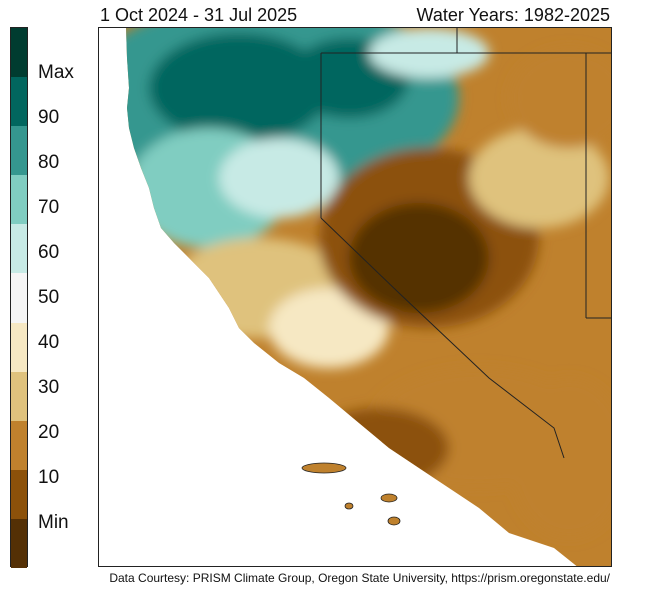 The height and width of the screenshot is (602, 650). Describe the element at coordinates (49, 117) in the screenshot. I see `legend-label: 90` at that location.